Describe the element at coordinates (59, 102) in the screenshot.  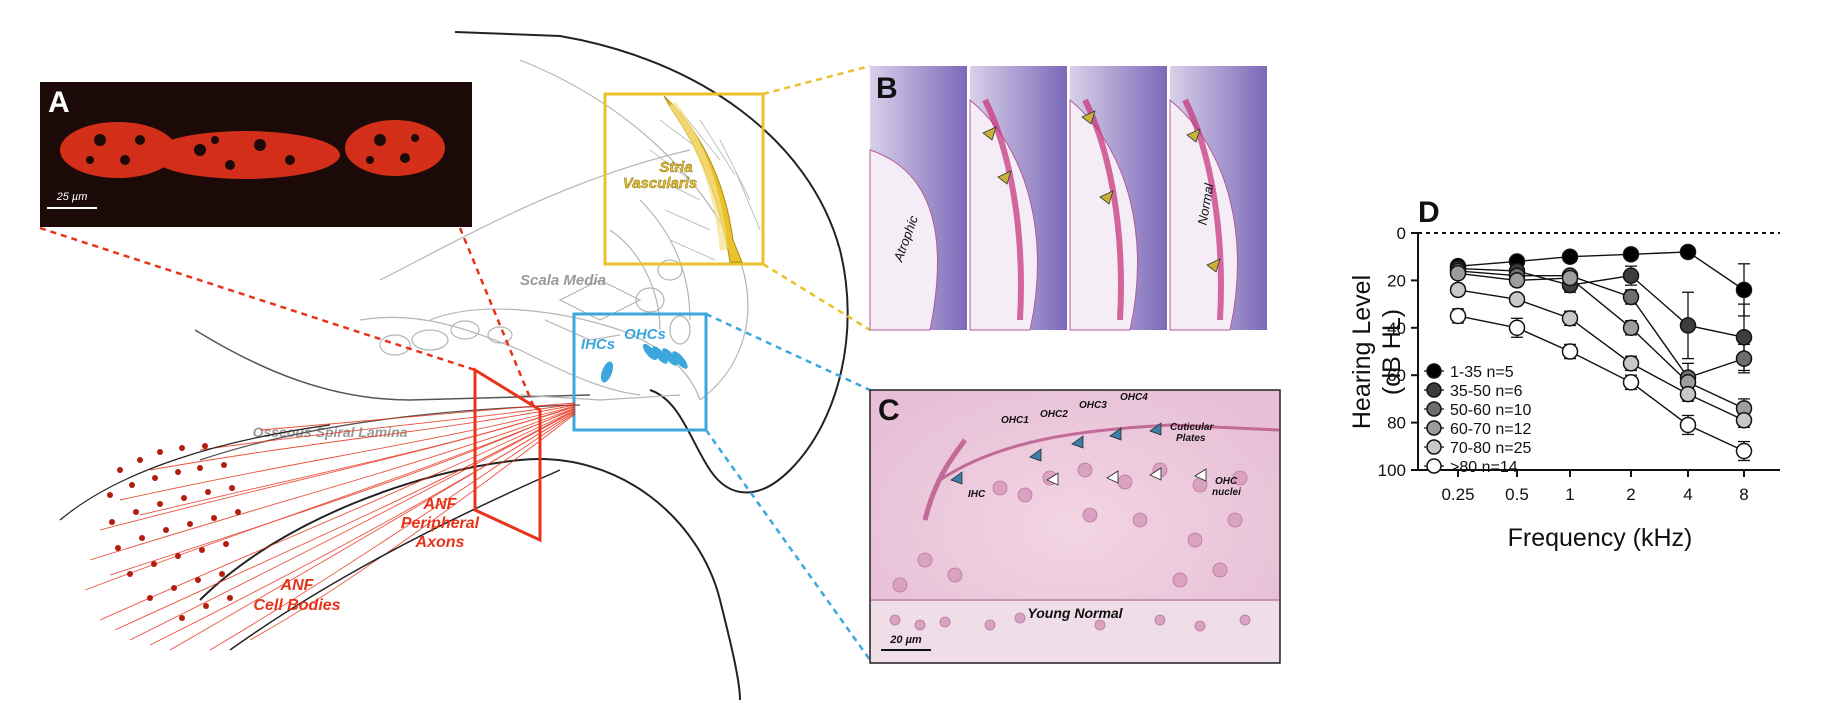
I see `panel-a-letter: A` at that location.